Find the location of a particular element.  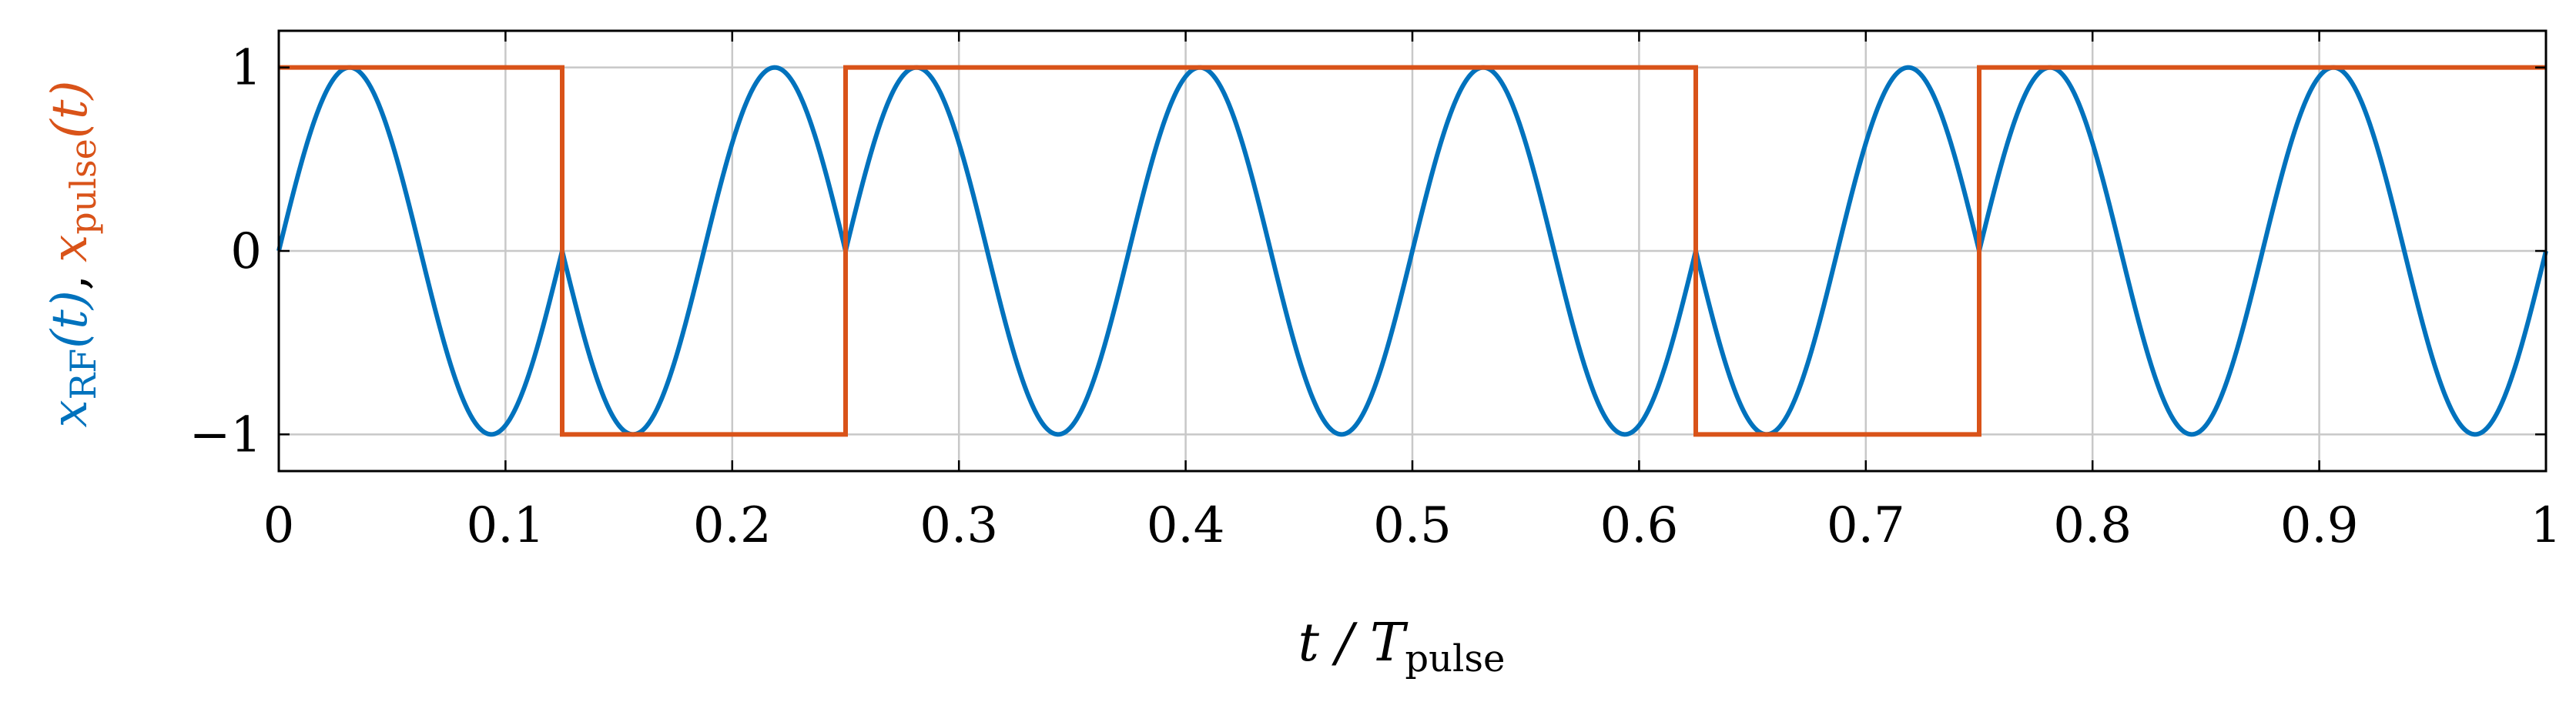

x-tick-label: 0.4 is located at coordinates (1186, 526).